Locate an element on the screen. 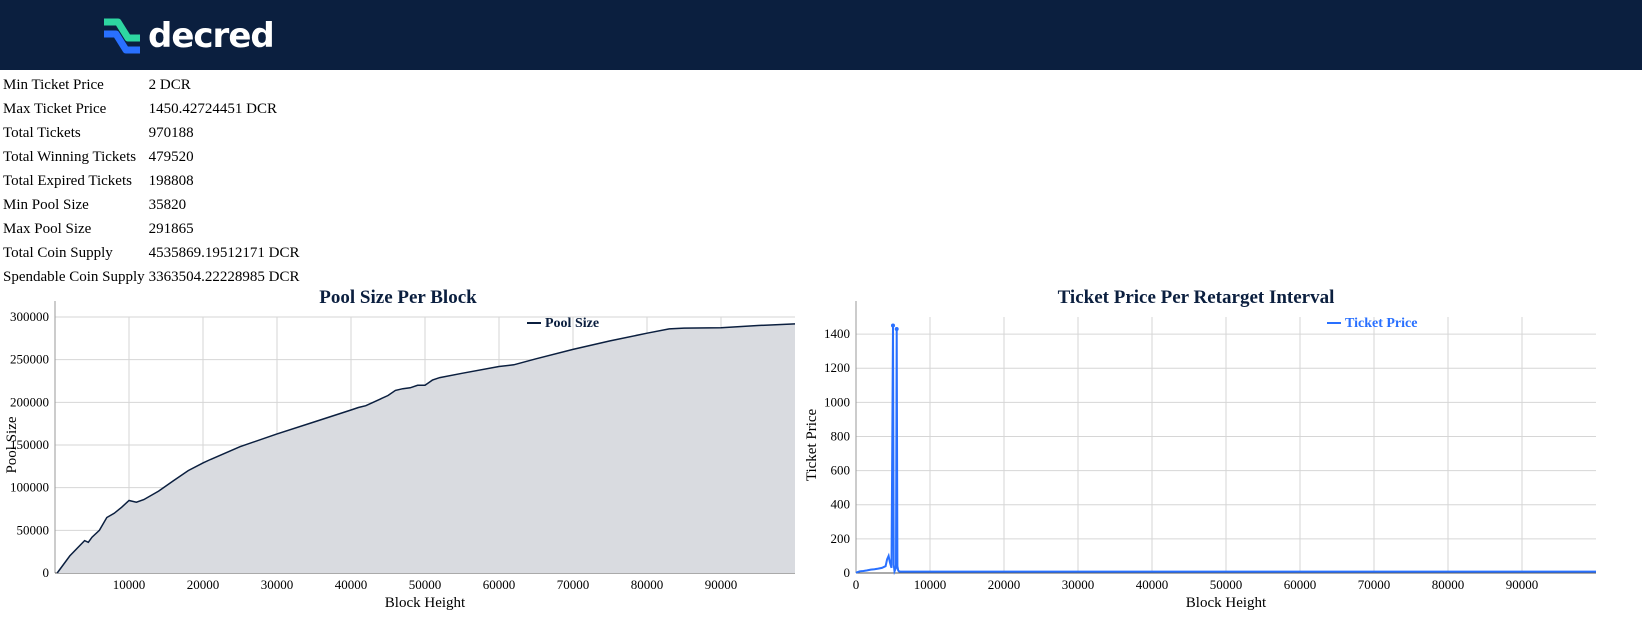  stat-value: 479520 is located at coordinates (171, 156).